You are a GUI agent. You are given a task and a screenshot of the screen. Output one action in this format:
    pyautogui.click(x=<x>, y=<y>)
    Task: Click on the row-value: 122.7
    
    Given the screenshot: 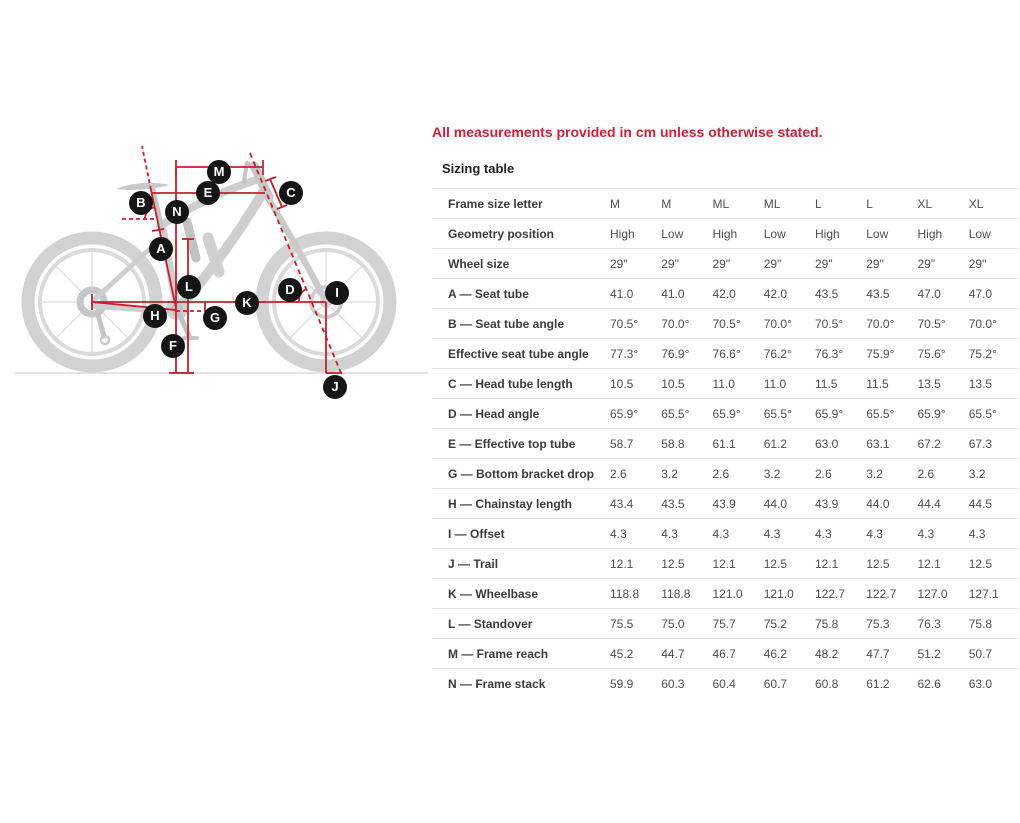 What is the action you would take?
    pyautogui.click(x=881, y=593)
    